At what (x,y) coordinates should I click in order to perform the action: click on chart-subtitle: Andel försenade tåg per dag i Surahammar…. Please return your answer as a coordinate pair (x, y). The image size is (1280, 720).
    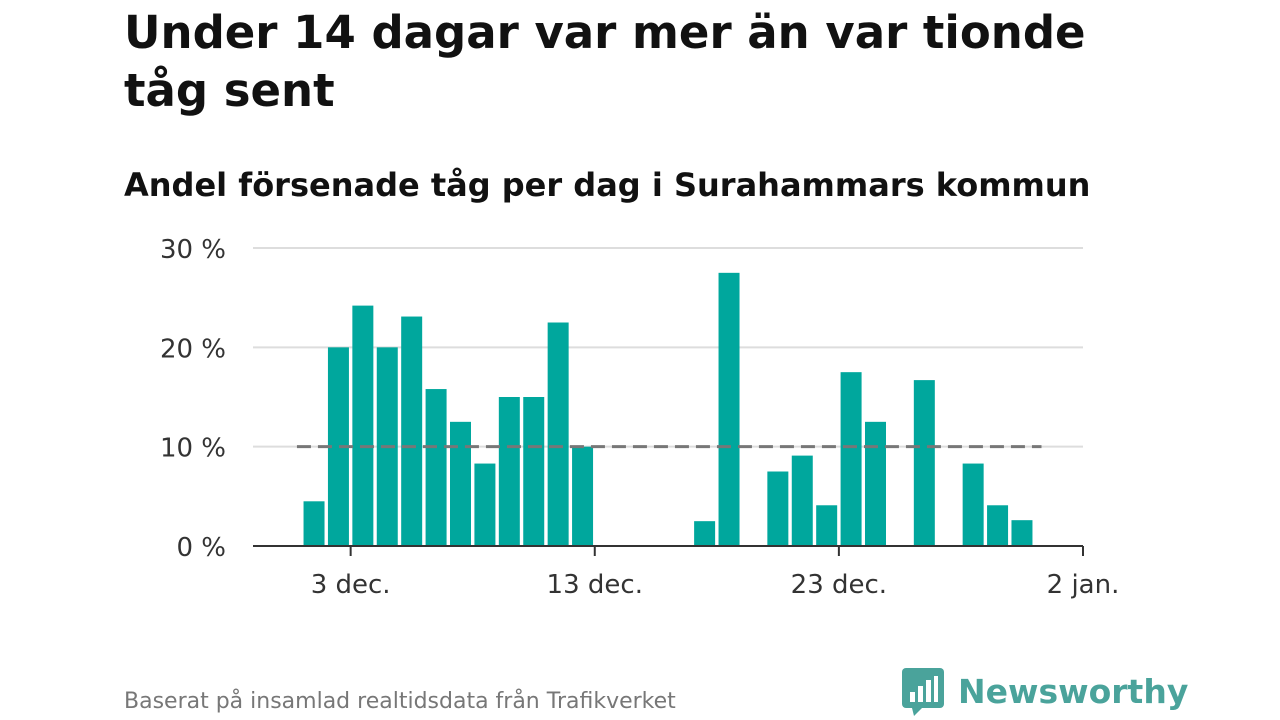
    Looking at the image, I should click on (607, 185).